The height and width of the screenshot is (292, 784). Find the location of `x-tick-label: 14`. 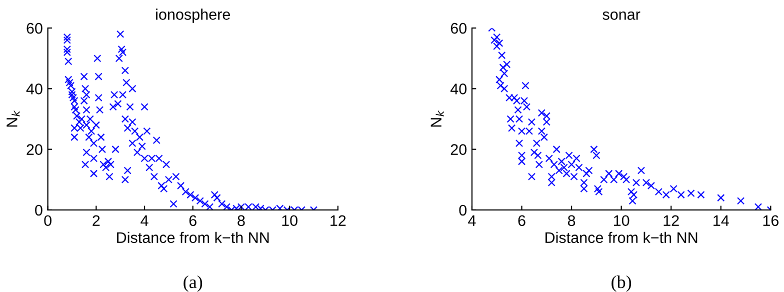

x-tick-label: 14 is located at coordinates (721, 220).